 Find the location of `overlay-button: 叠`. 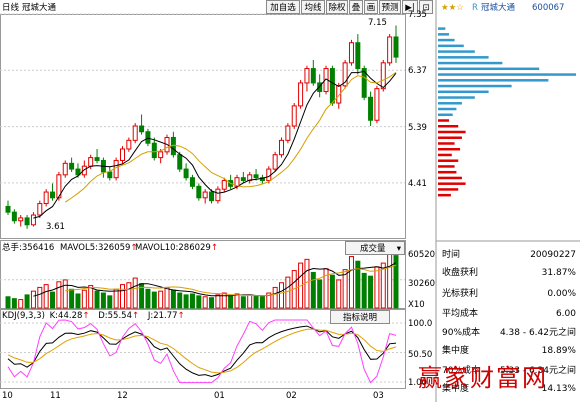

overlay-button: 叠 is located at coordinates (356, 7).